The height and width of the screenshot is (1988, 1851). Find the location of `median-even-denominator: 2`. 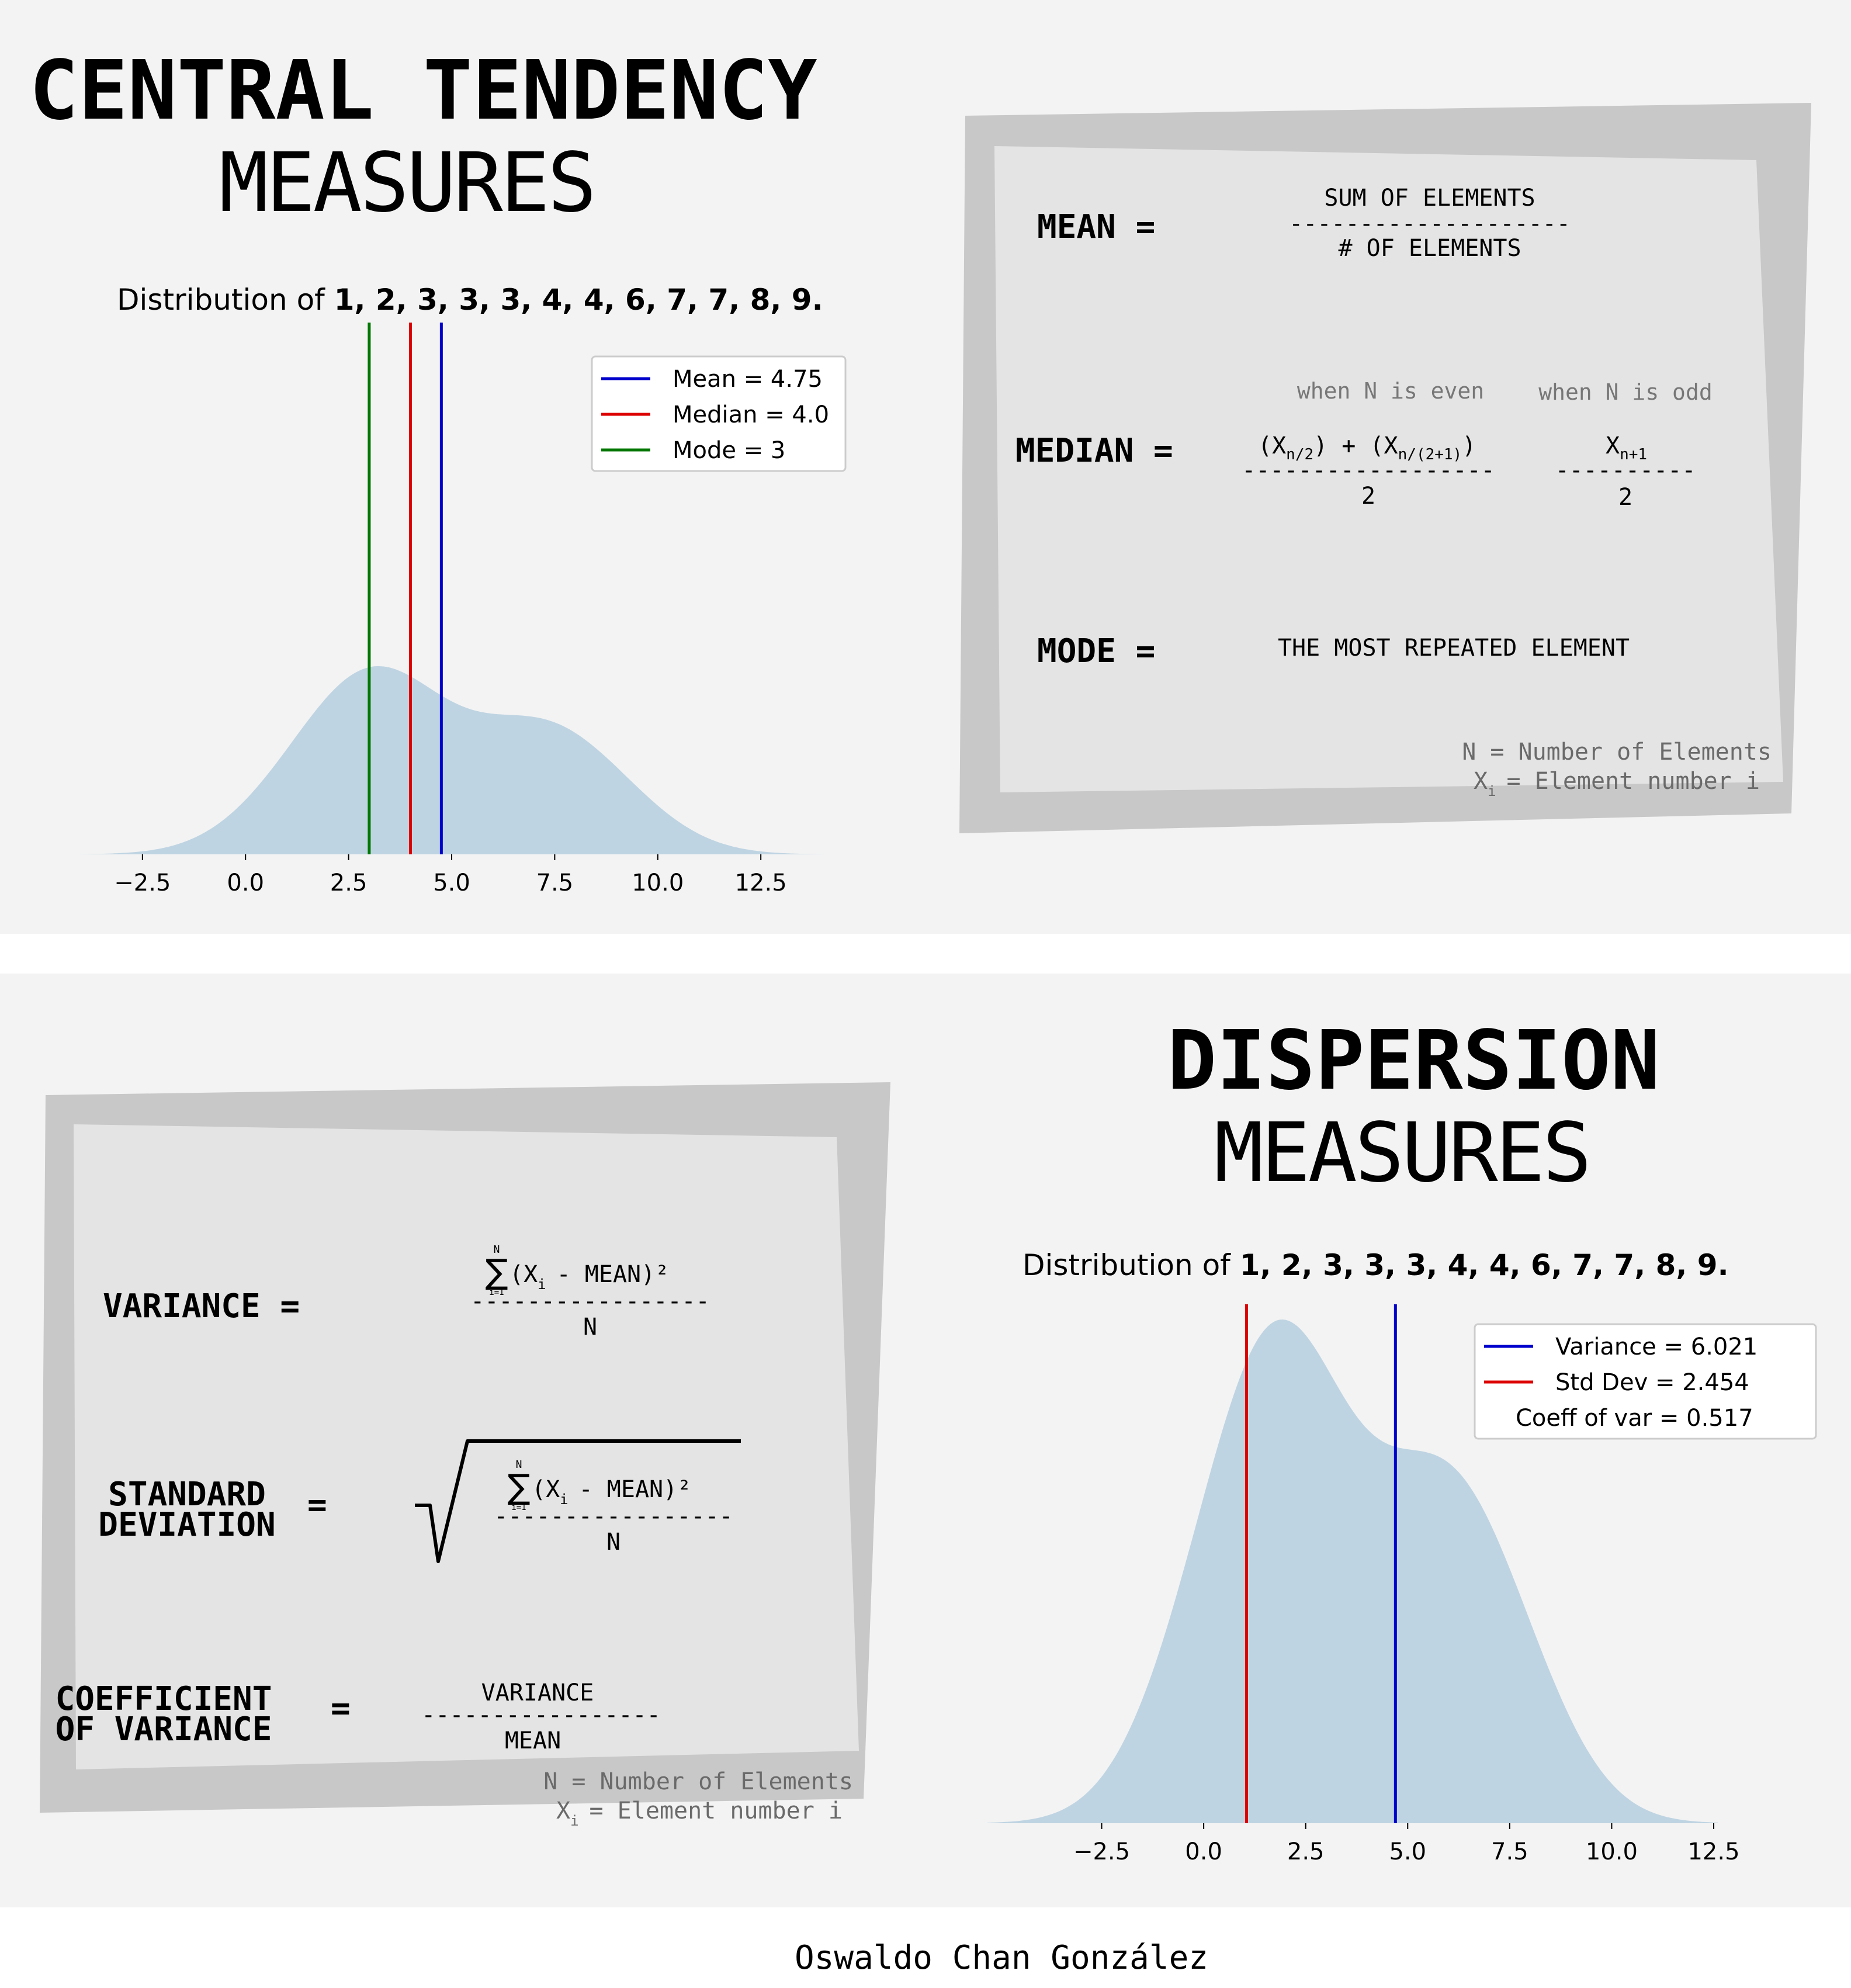

median-even-denominator: 2 is located at coordinates (1368, 496).